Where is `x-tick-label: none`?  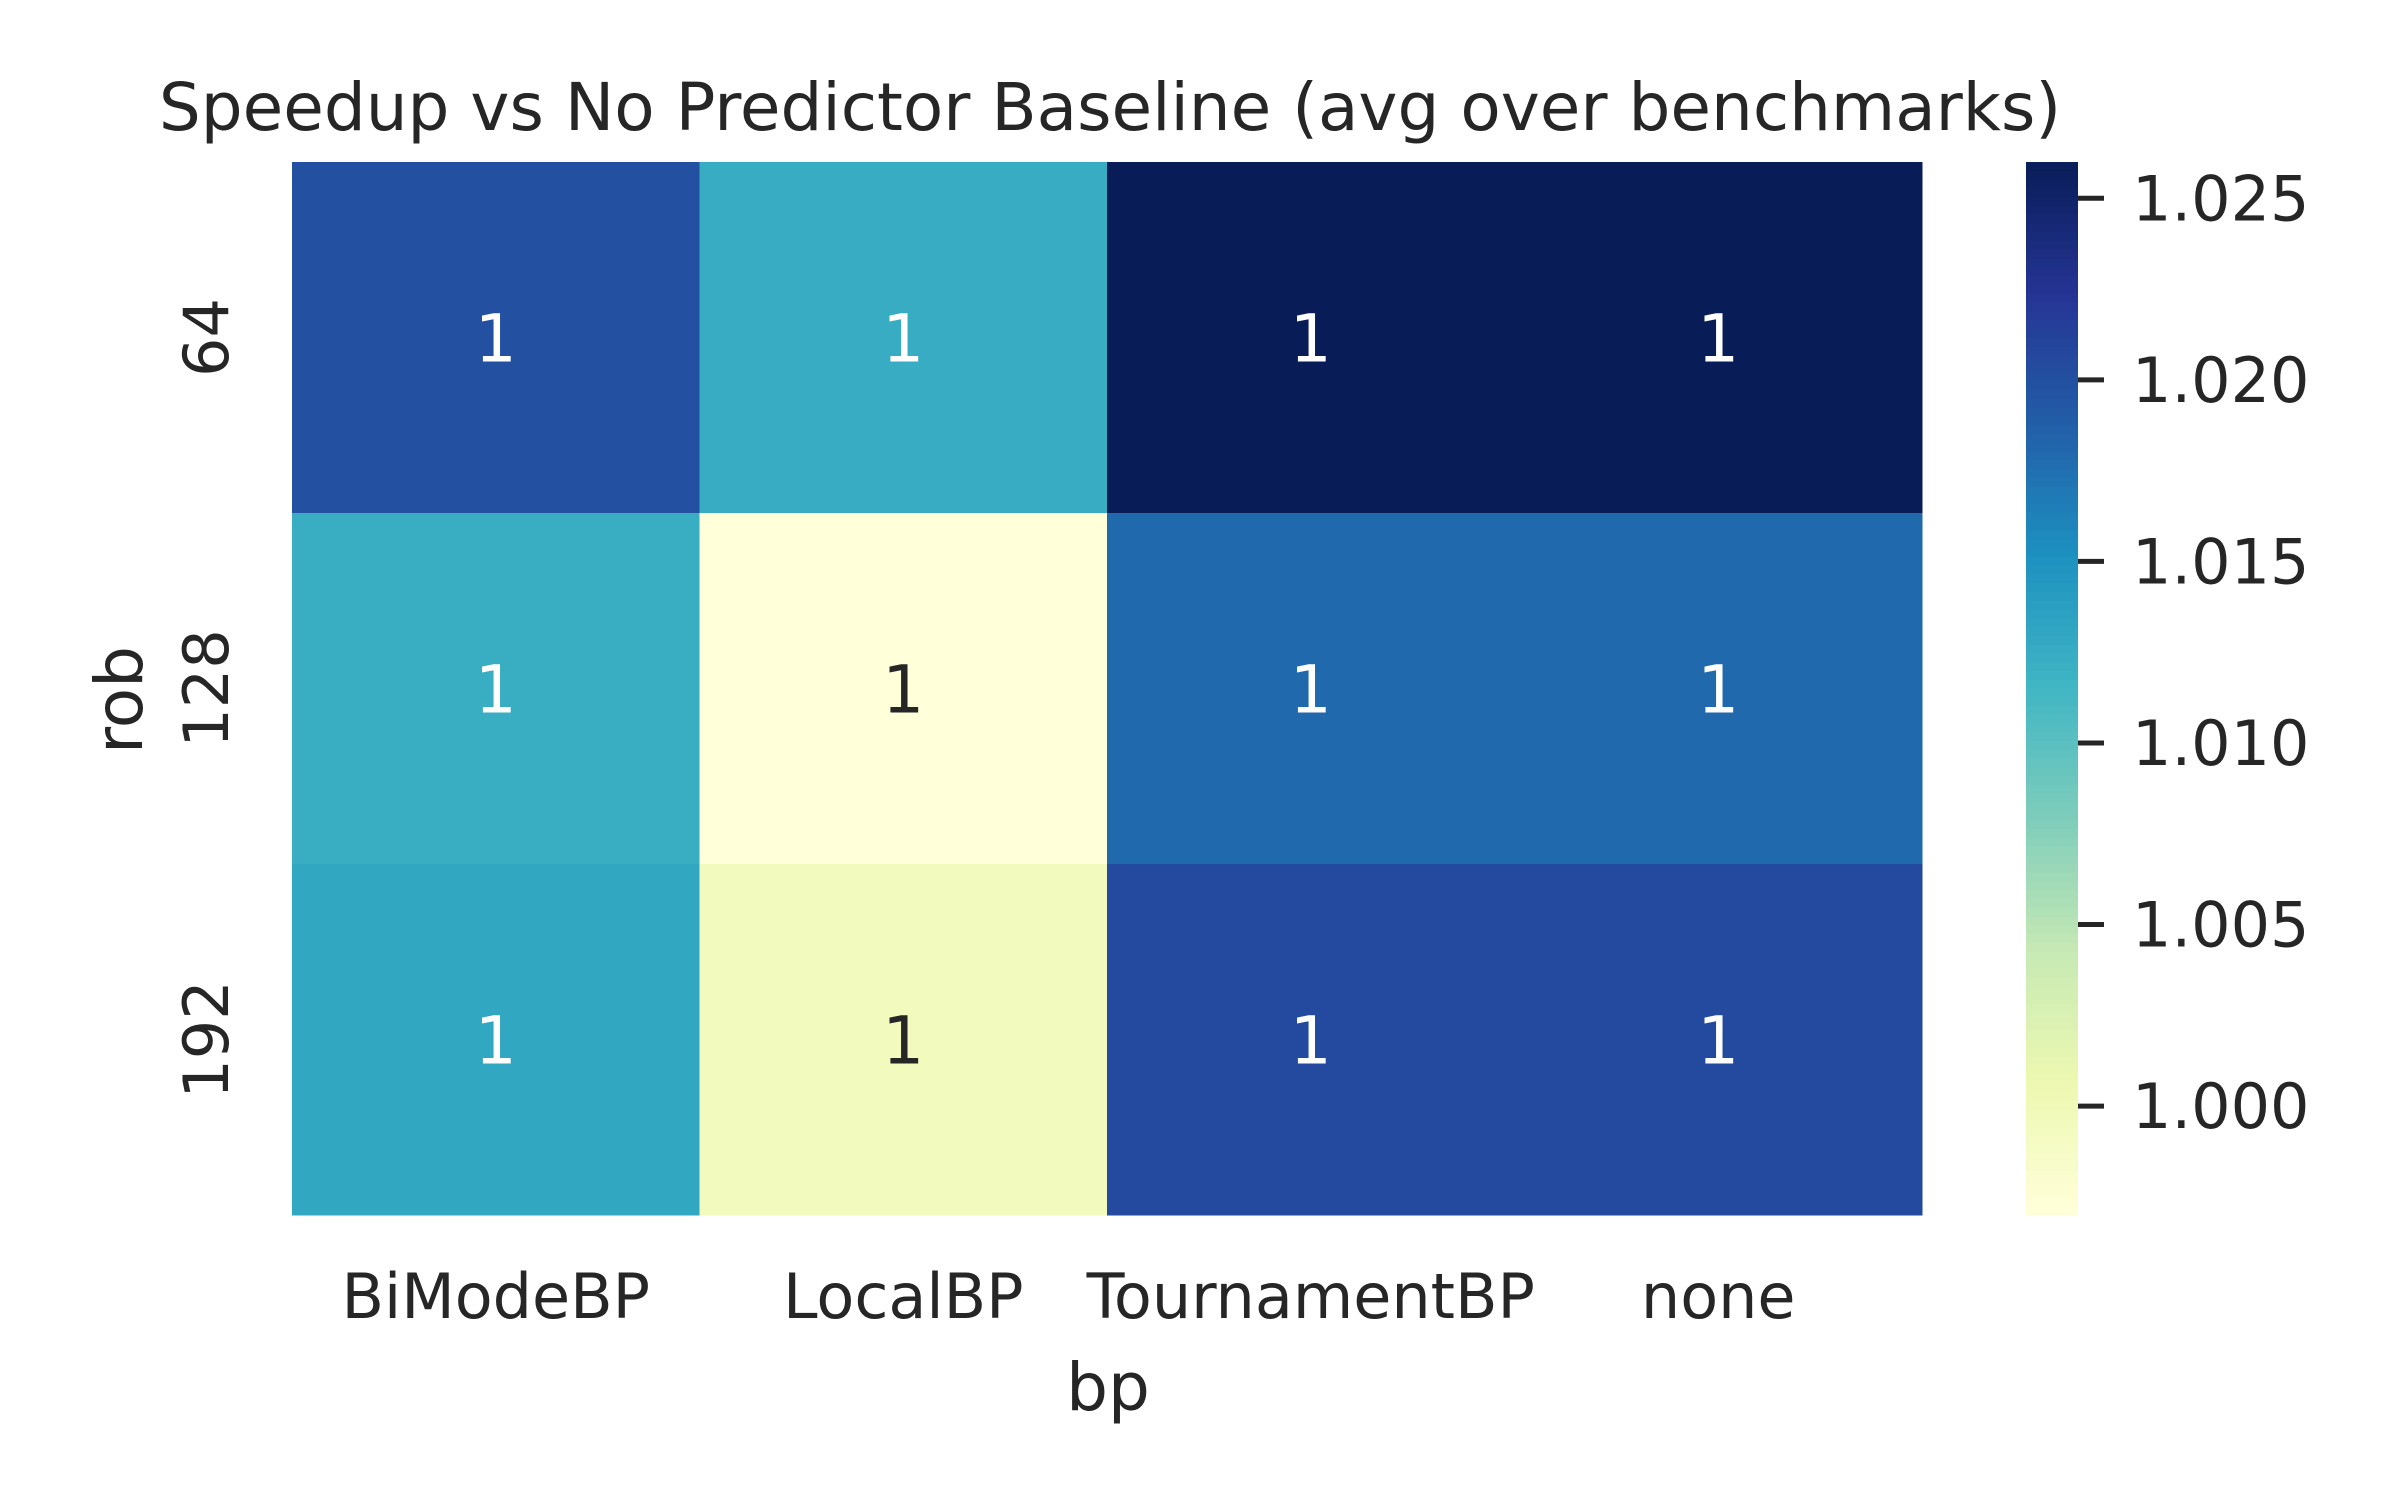
x-tick-label: none is located at coordinates (1718, 1296).